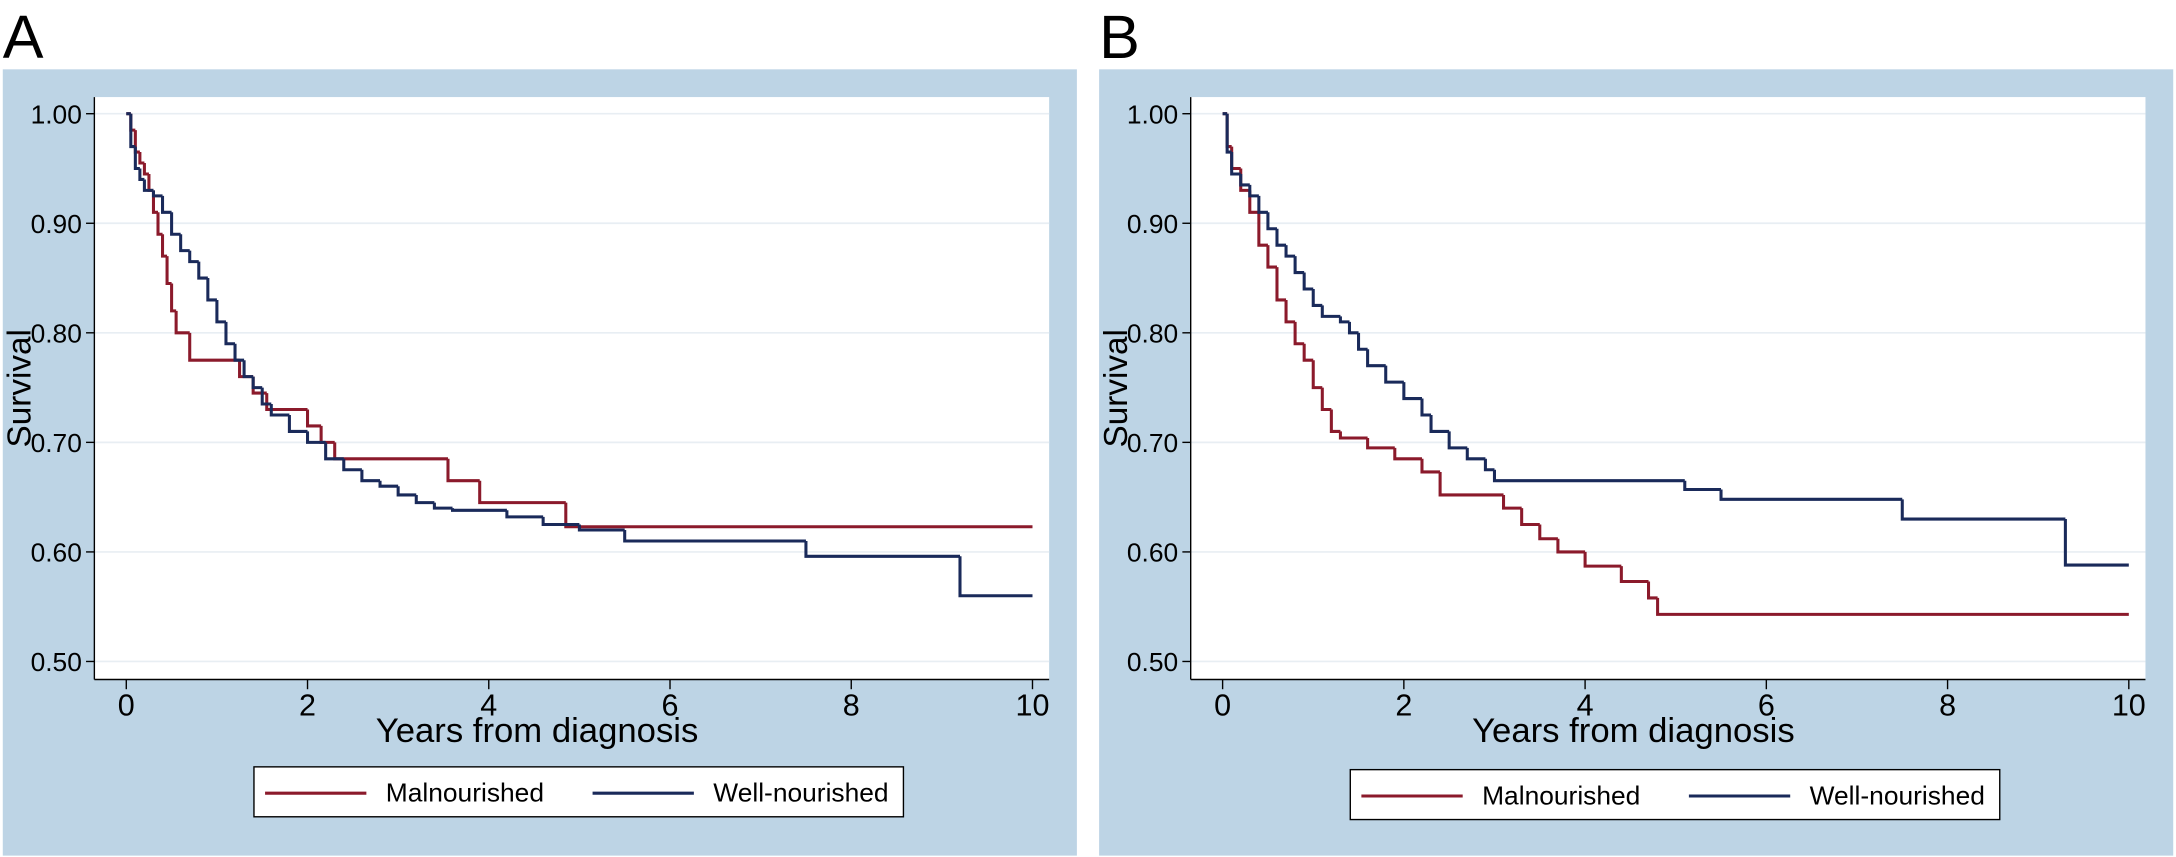  I want to click on x-tick-label: 10, so click(2129, 706).